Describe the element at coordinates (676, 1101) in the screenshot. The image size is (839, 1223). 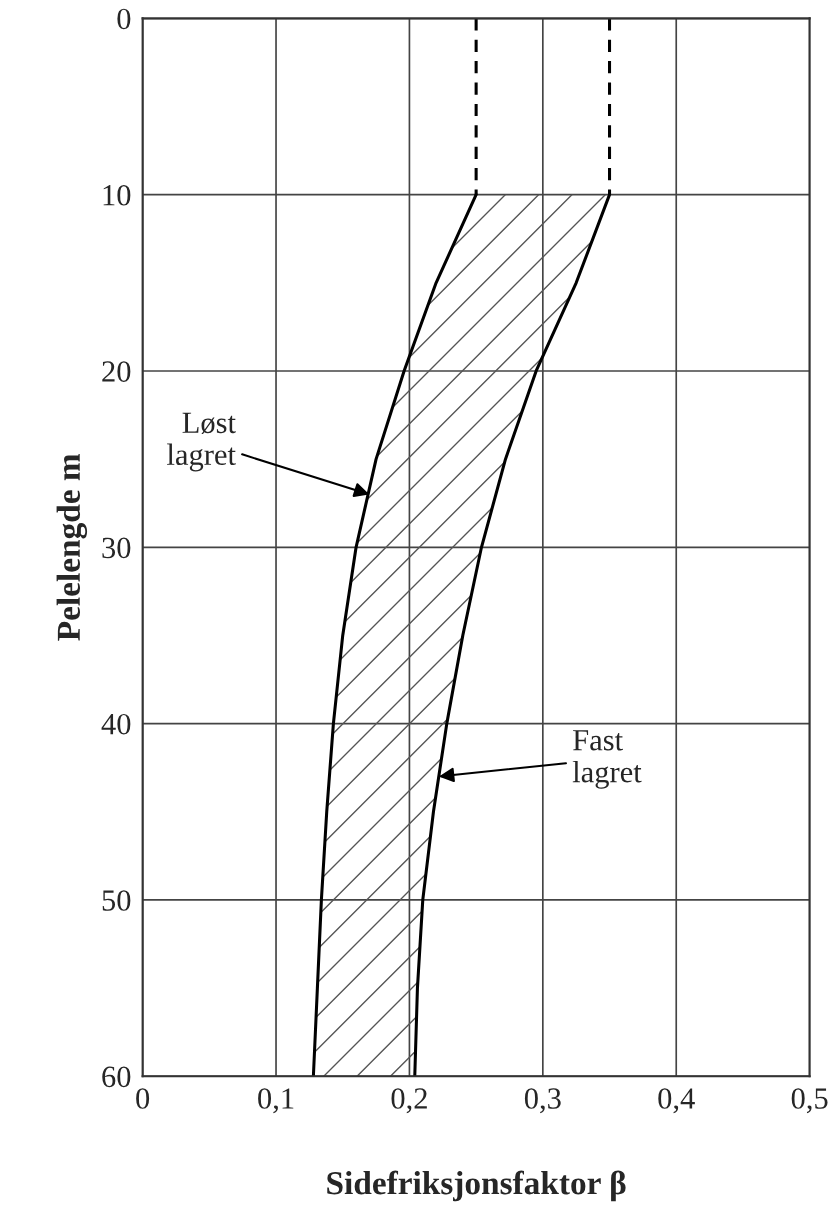
I see `x-tick-label: 0,4` at that location.